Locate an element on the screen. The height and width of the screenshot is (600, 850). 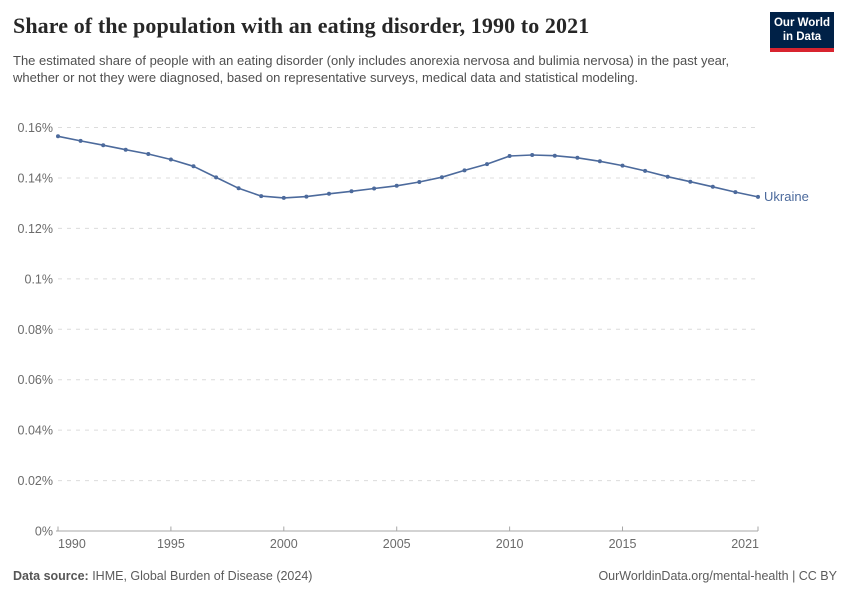
trend-line is located at coordinates (408, 167).